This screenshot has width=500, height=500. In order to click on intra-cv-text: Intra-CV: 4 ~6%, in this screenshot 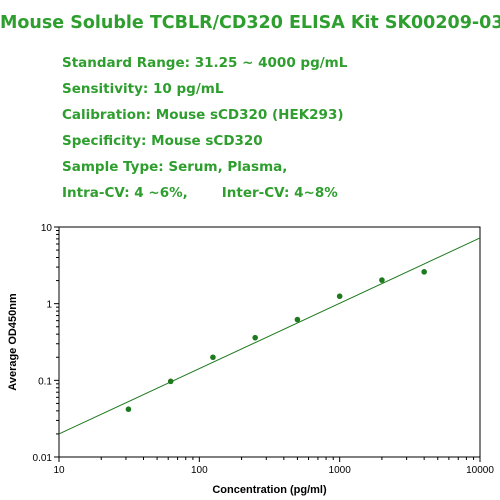, I will do `click(125, 193)`.